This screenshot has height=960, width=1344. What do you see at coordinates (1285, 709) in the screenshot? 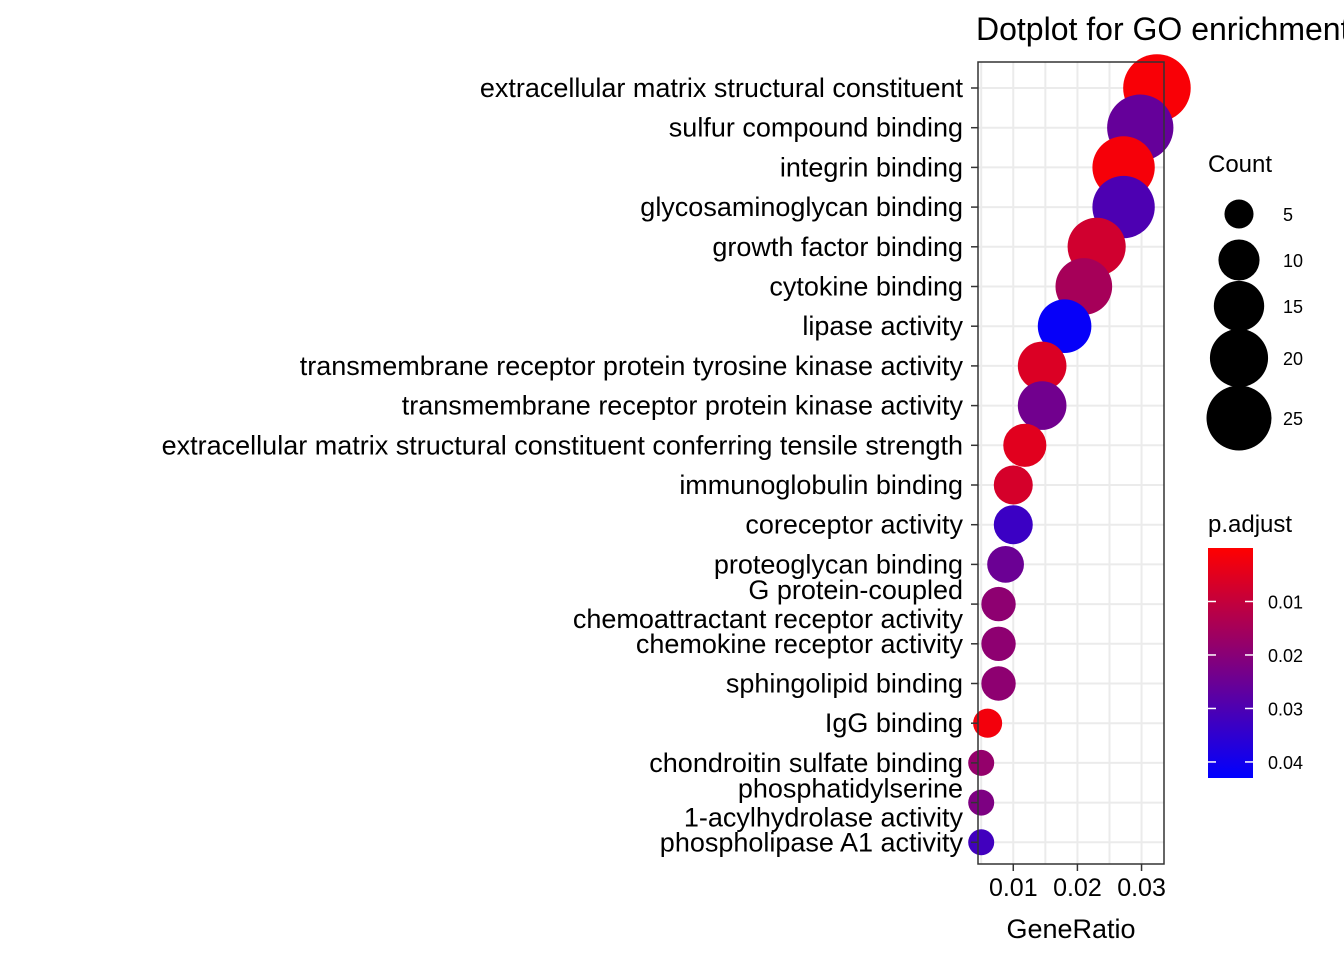
I see `p-adjust-legend-label: 0.03` at bounding box center [1285, 709].